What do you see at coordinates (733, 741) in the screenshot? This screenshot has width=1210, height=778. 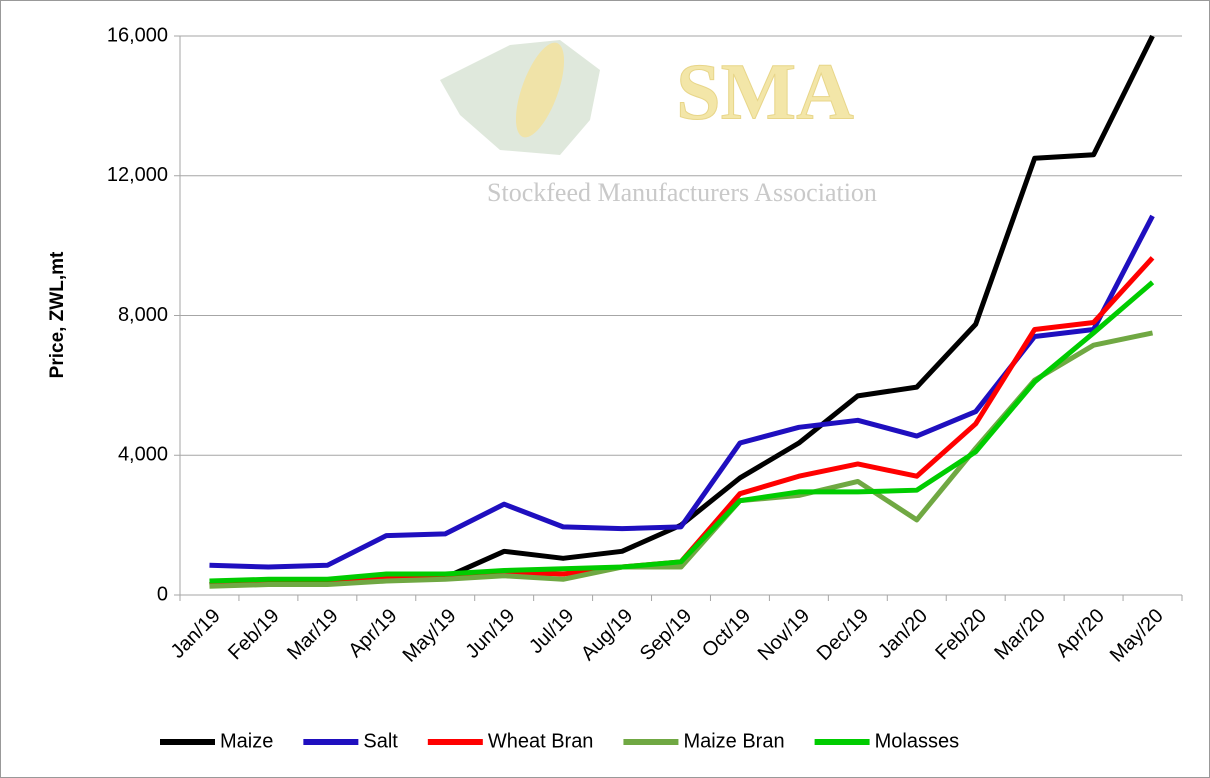 I see `legend-label: Maize Bran` at bounding box center [733, 741].